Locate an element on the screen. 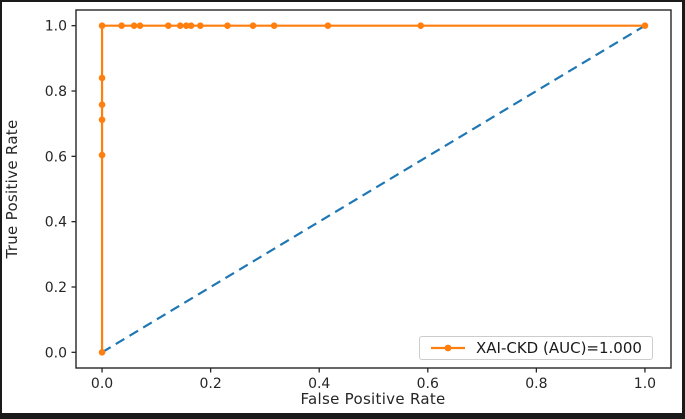 The width and height of the screenshot is (685, 419). y-tick-label: 0.4 is located at coordinates (56, 223).